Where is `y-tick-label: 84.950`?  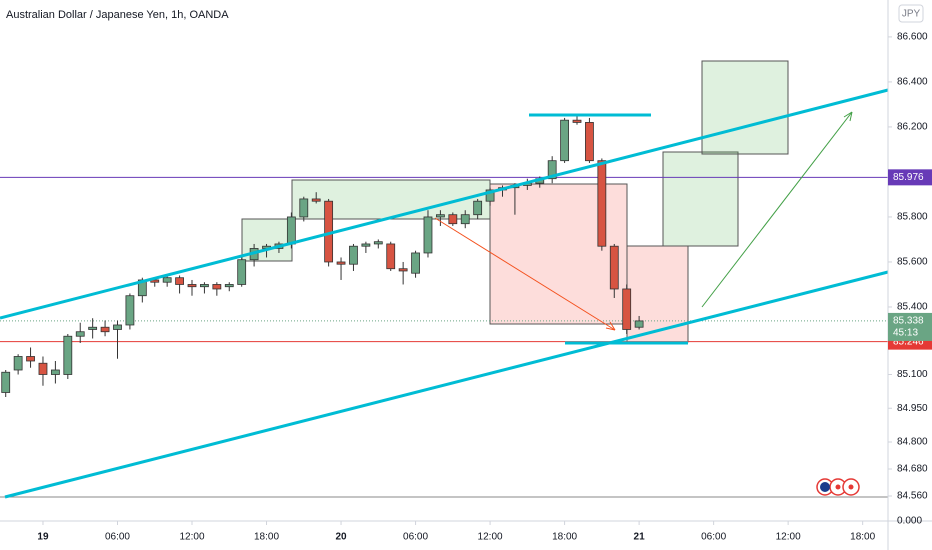
y-tick-label: 84.950 is located at coordinates (912, 408).